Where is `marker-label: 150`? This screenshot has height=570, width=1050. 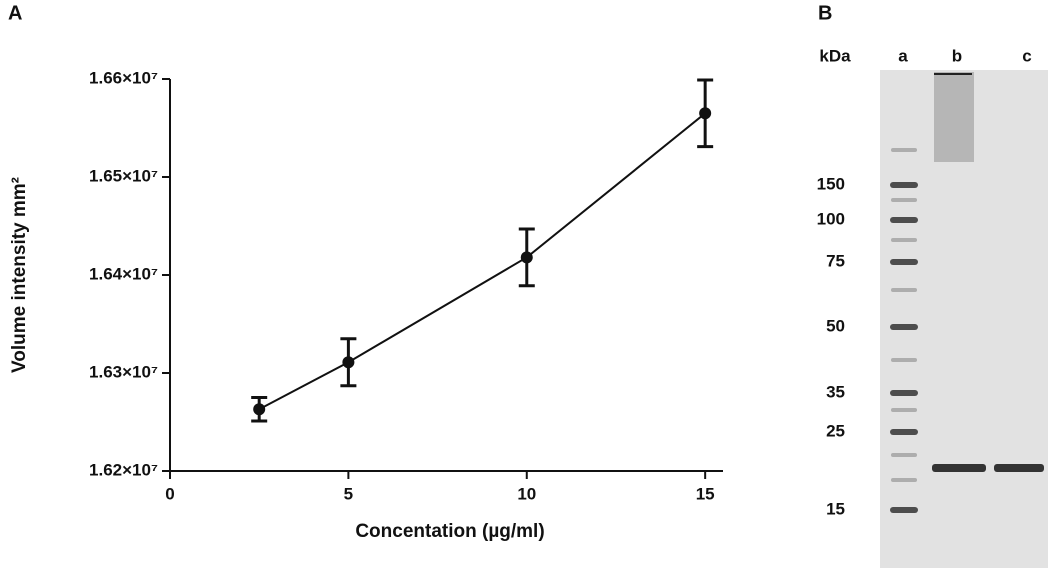
marker-label: 150 is located at coordinates (831, 183).